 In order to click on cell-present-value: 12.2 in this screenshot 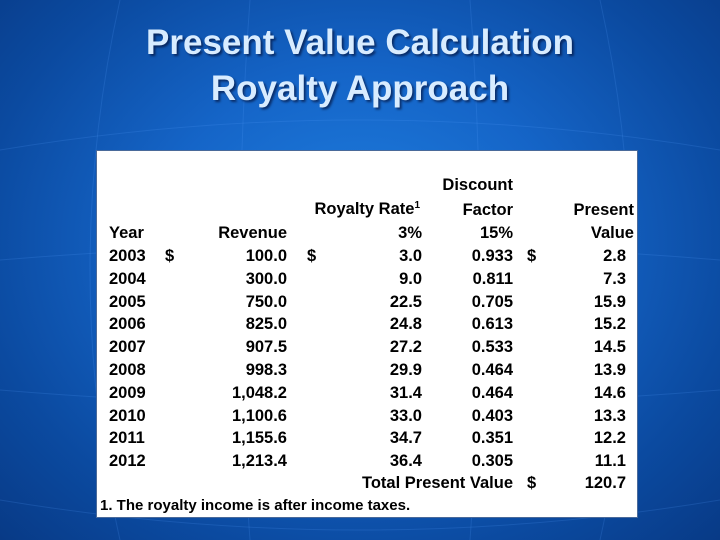, I will do `click(609, 438)`.